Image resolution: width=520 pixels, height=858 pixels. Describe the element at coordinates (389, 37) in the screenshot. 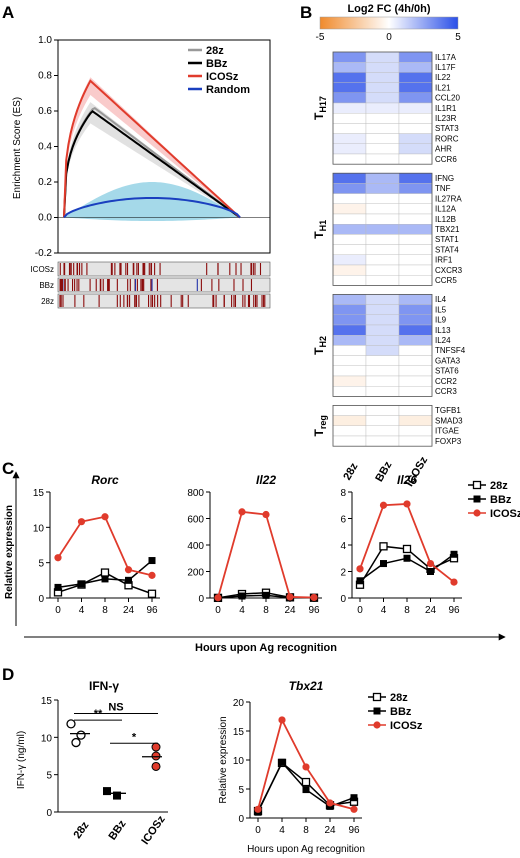

I see `scale-tick-zero: 0` at that location.